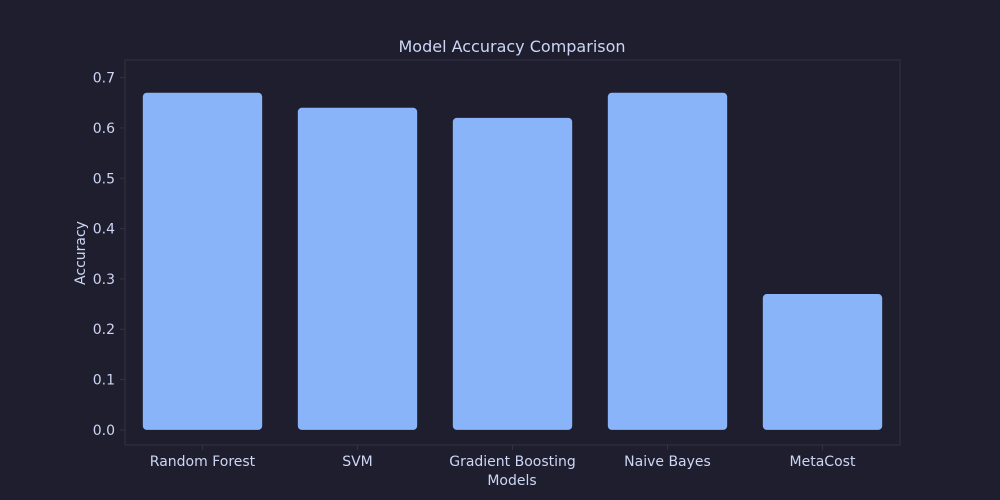  I want to click on x-tick-label: Gradient Boosting, so click(512, 462).